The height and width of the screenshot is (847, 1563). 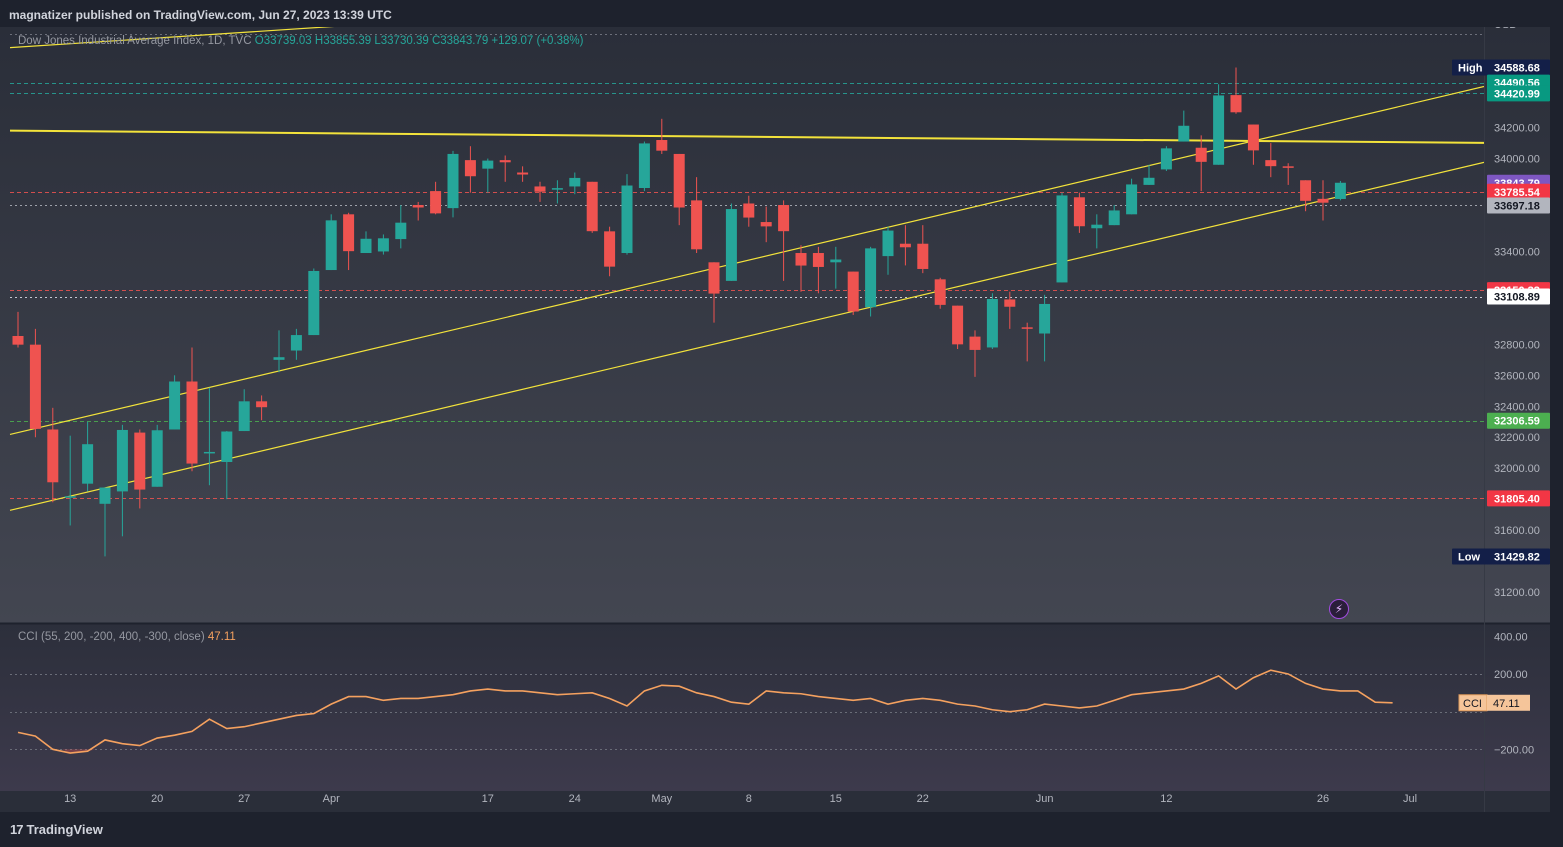 What do you see at coordinates (1517, 422) in the screenshot?
I see `price-tag-value: 32306.59` at bounding box center [1517, 422].